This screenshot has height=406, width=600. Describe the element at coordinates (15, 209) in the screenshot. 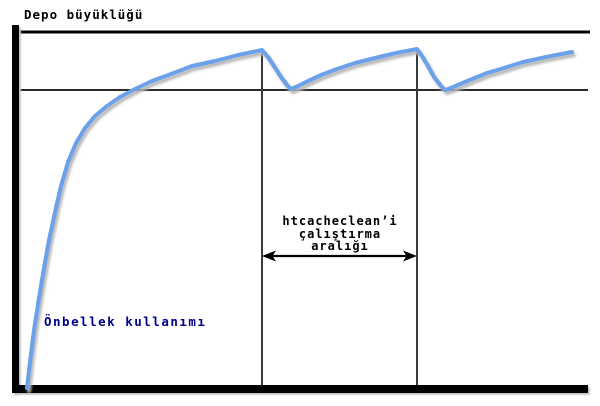

I see `y-axis` at that location.